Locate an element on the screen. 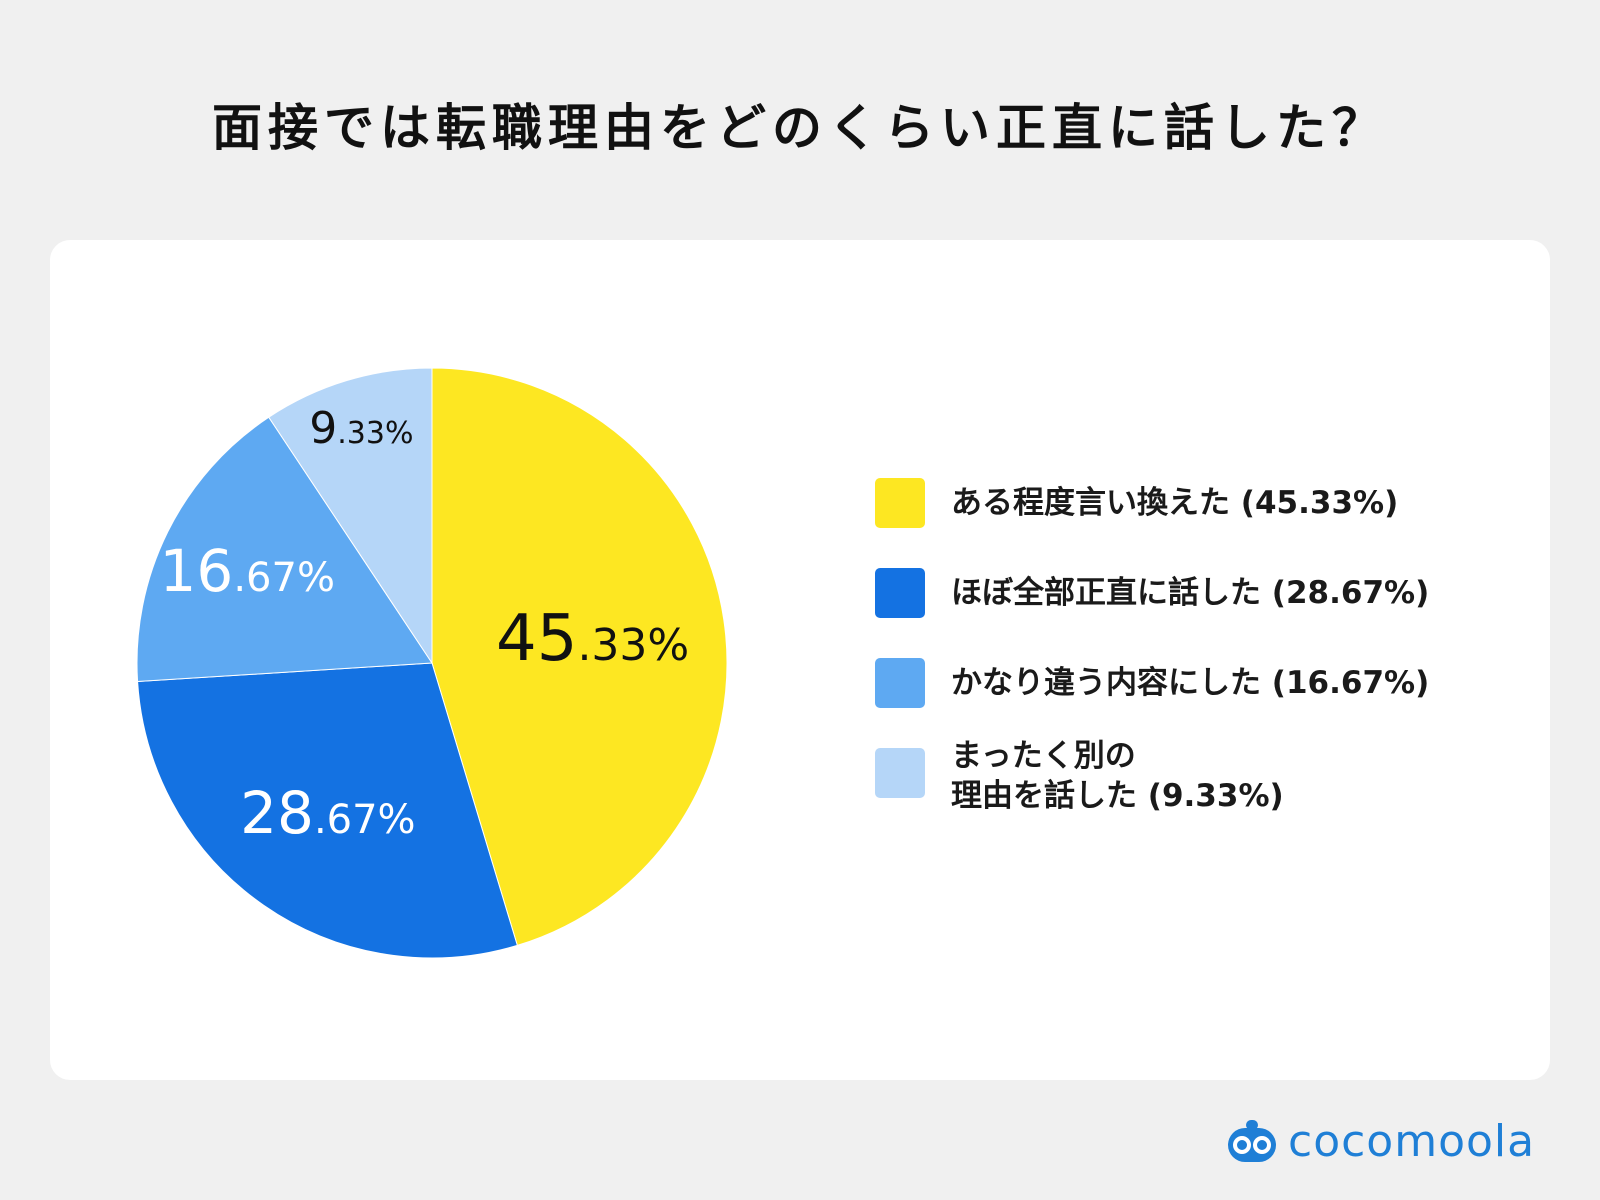  slice-label-1-decimal: .33% is located at coordinates (633, 646).